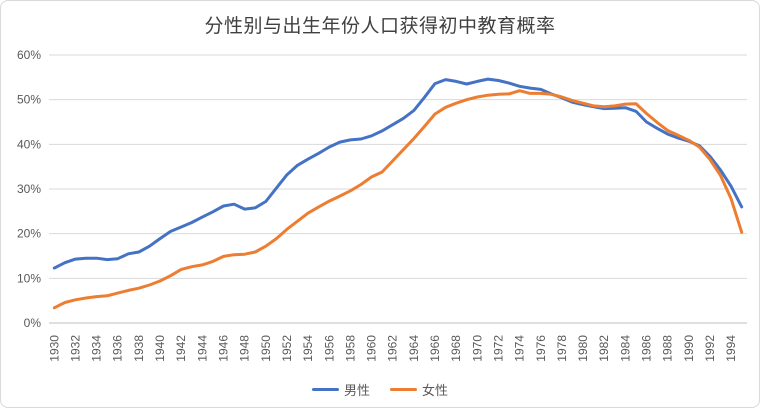 This screenshot has width=760, height=408. Describe the element at coordinates (308, 348) in the screenshot. I see `x-tick-label-1954: 1954` at that location.